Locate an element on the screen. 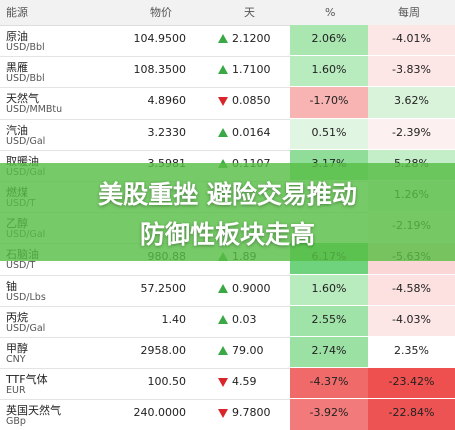 This screenshot has width=455, height=430. price: 3.2330 is located at coordinates (167, 132).